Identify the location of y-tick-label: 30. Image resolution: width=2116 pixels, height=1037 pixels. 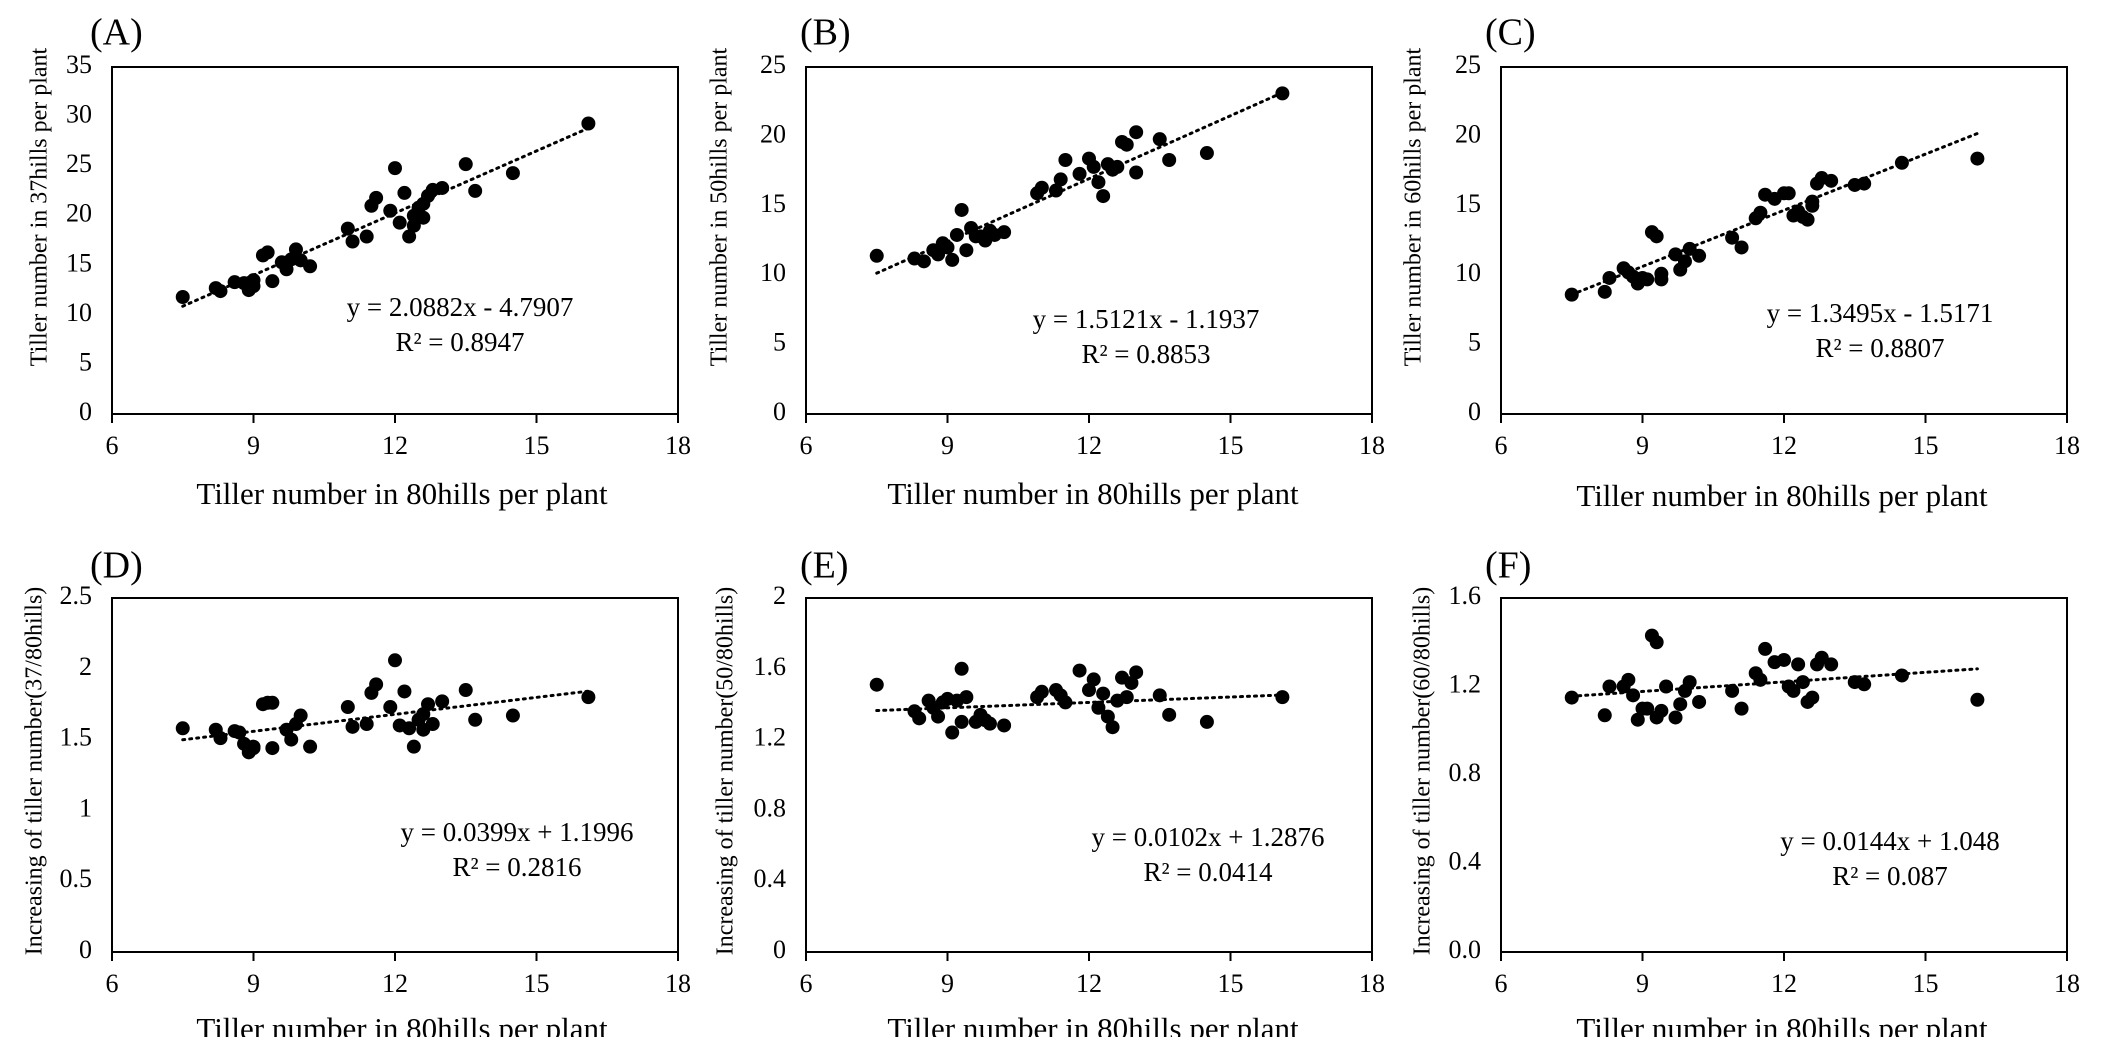
(79, 114).